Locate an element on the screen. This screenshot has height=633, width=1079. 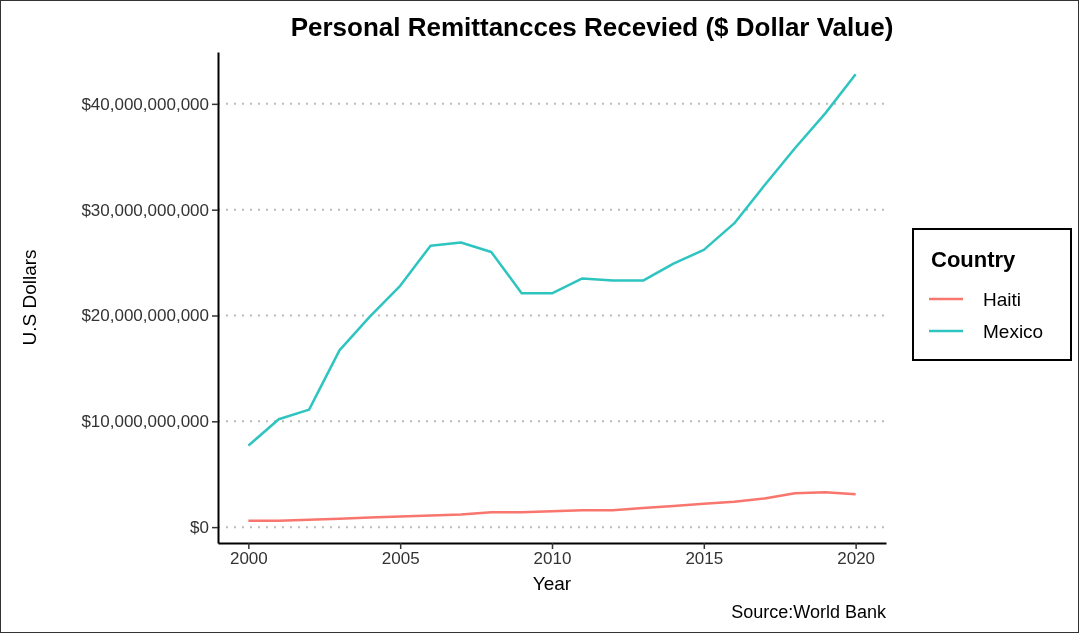
x-axis-title: Year is located at coordinates (552, 583).